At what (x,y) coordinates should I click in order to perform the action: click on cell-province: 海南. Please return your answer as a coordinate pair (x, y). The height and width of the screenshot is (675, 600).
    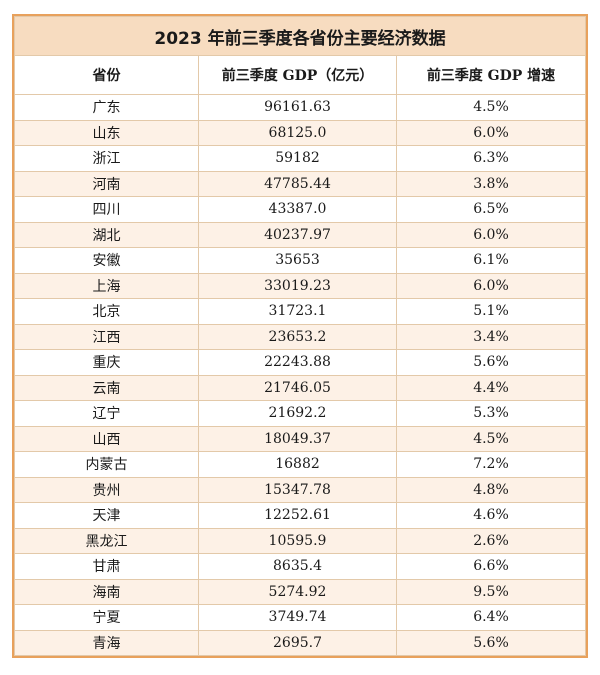
    Looking at the image, I should click on (106, 591).